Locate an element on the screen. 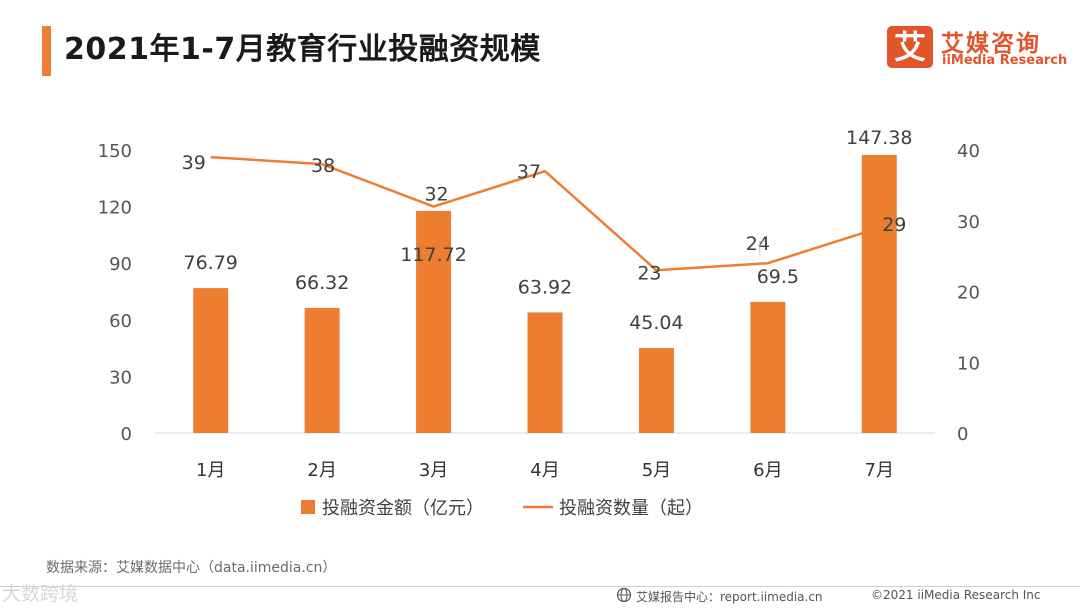  x-tick-label: 4月 is located at coordinates (544, 470).